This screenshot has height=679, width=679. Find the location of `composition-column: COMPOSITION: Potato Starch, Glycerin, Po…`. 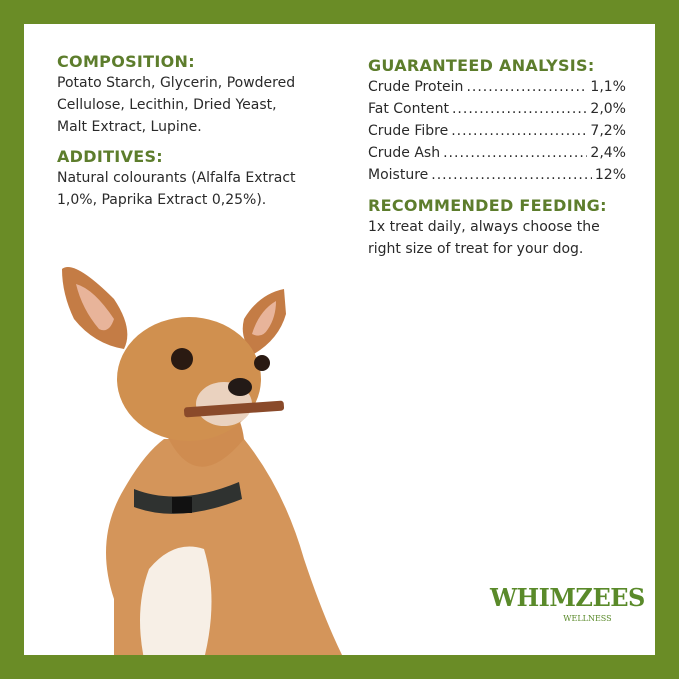

composition-column: COMPOSITION: Potato Starch, Glycerin, Po… is located at coordinates (192, 131).